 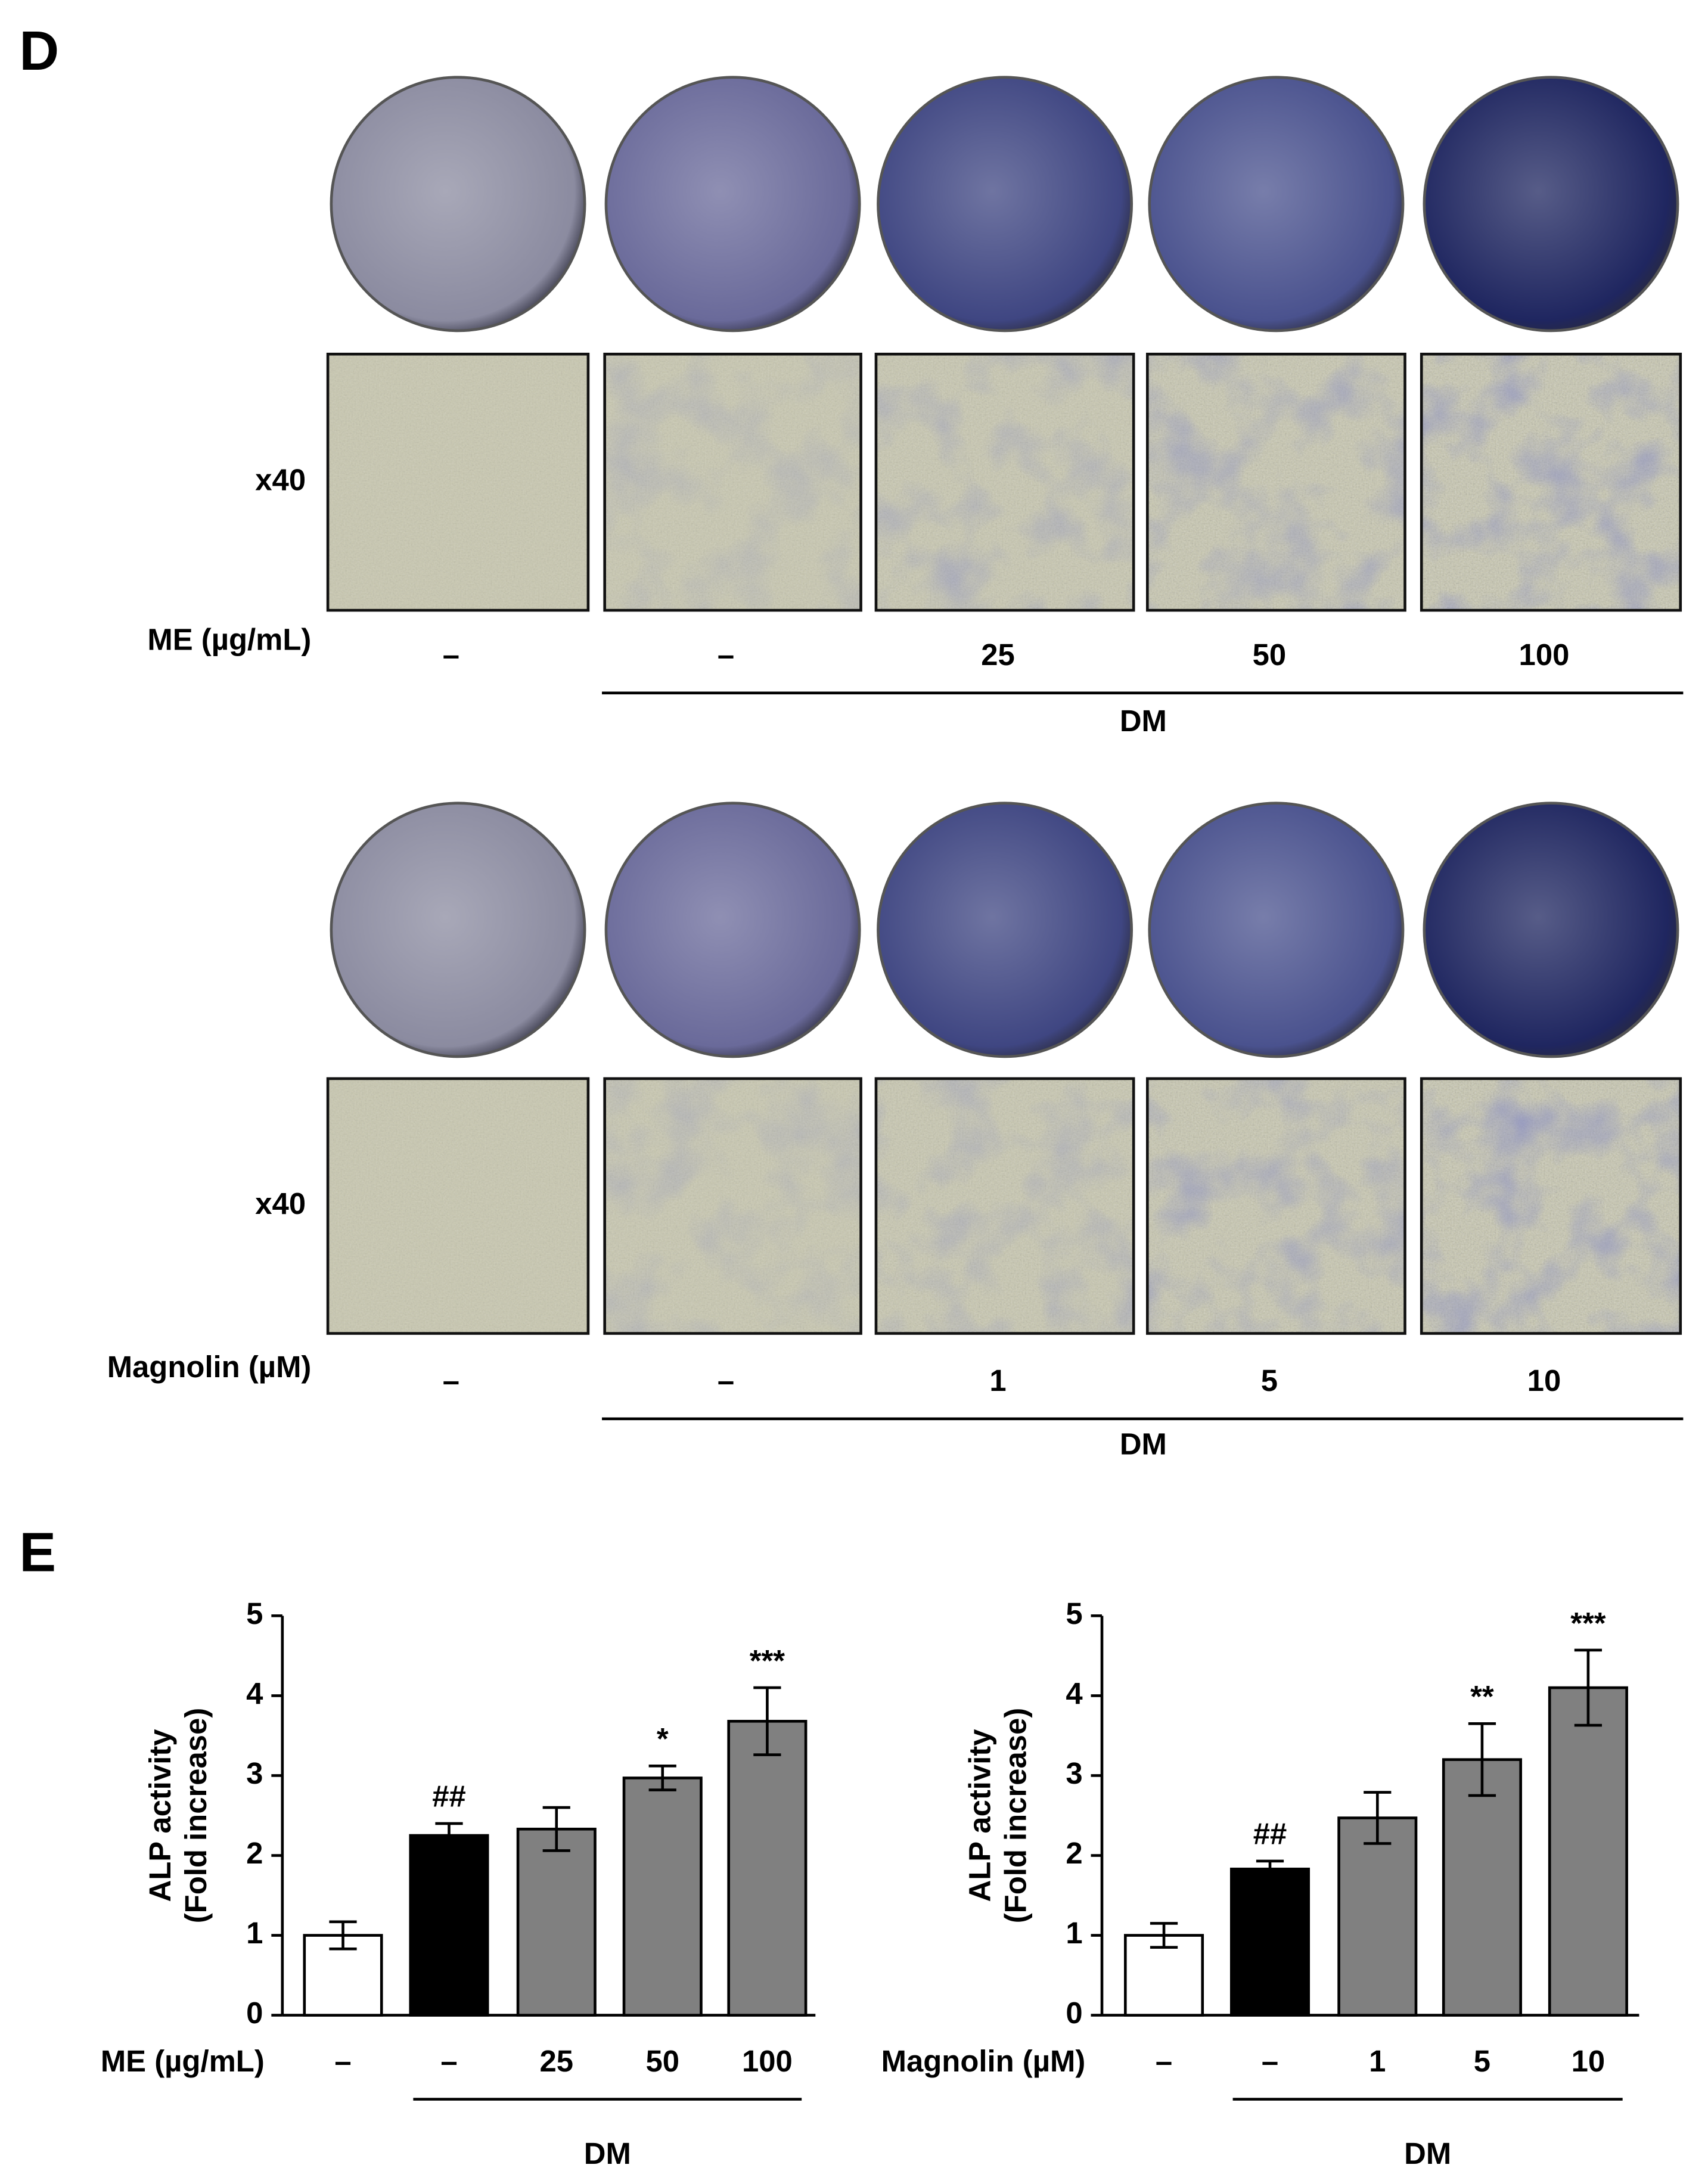 What do you see at coordinates (1544, 1380) in the screenshot?
I see `dose-label: 10` at bounding box center [1544, 1380].